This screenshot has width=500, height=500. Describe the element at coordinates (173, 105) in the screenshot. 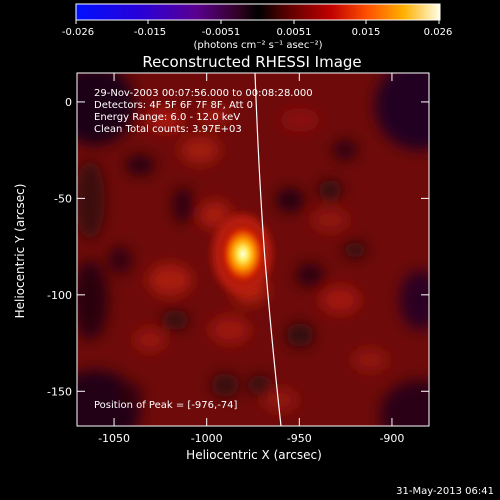

I see `detectors-text: Detectors: 4F 5F 6F 7F 8F, Att 0` at that location.